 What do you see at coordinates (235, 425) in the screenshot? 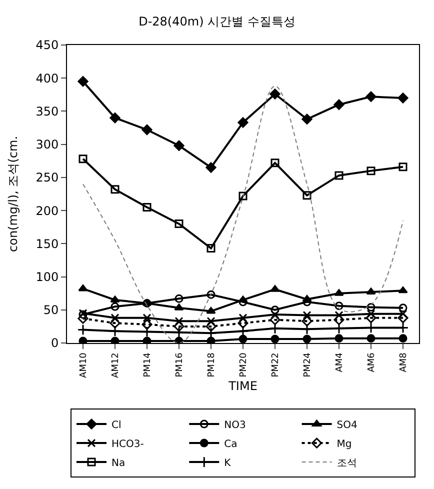
I see `legend-label: NO3` at bounding box center [235, 425].